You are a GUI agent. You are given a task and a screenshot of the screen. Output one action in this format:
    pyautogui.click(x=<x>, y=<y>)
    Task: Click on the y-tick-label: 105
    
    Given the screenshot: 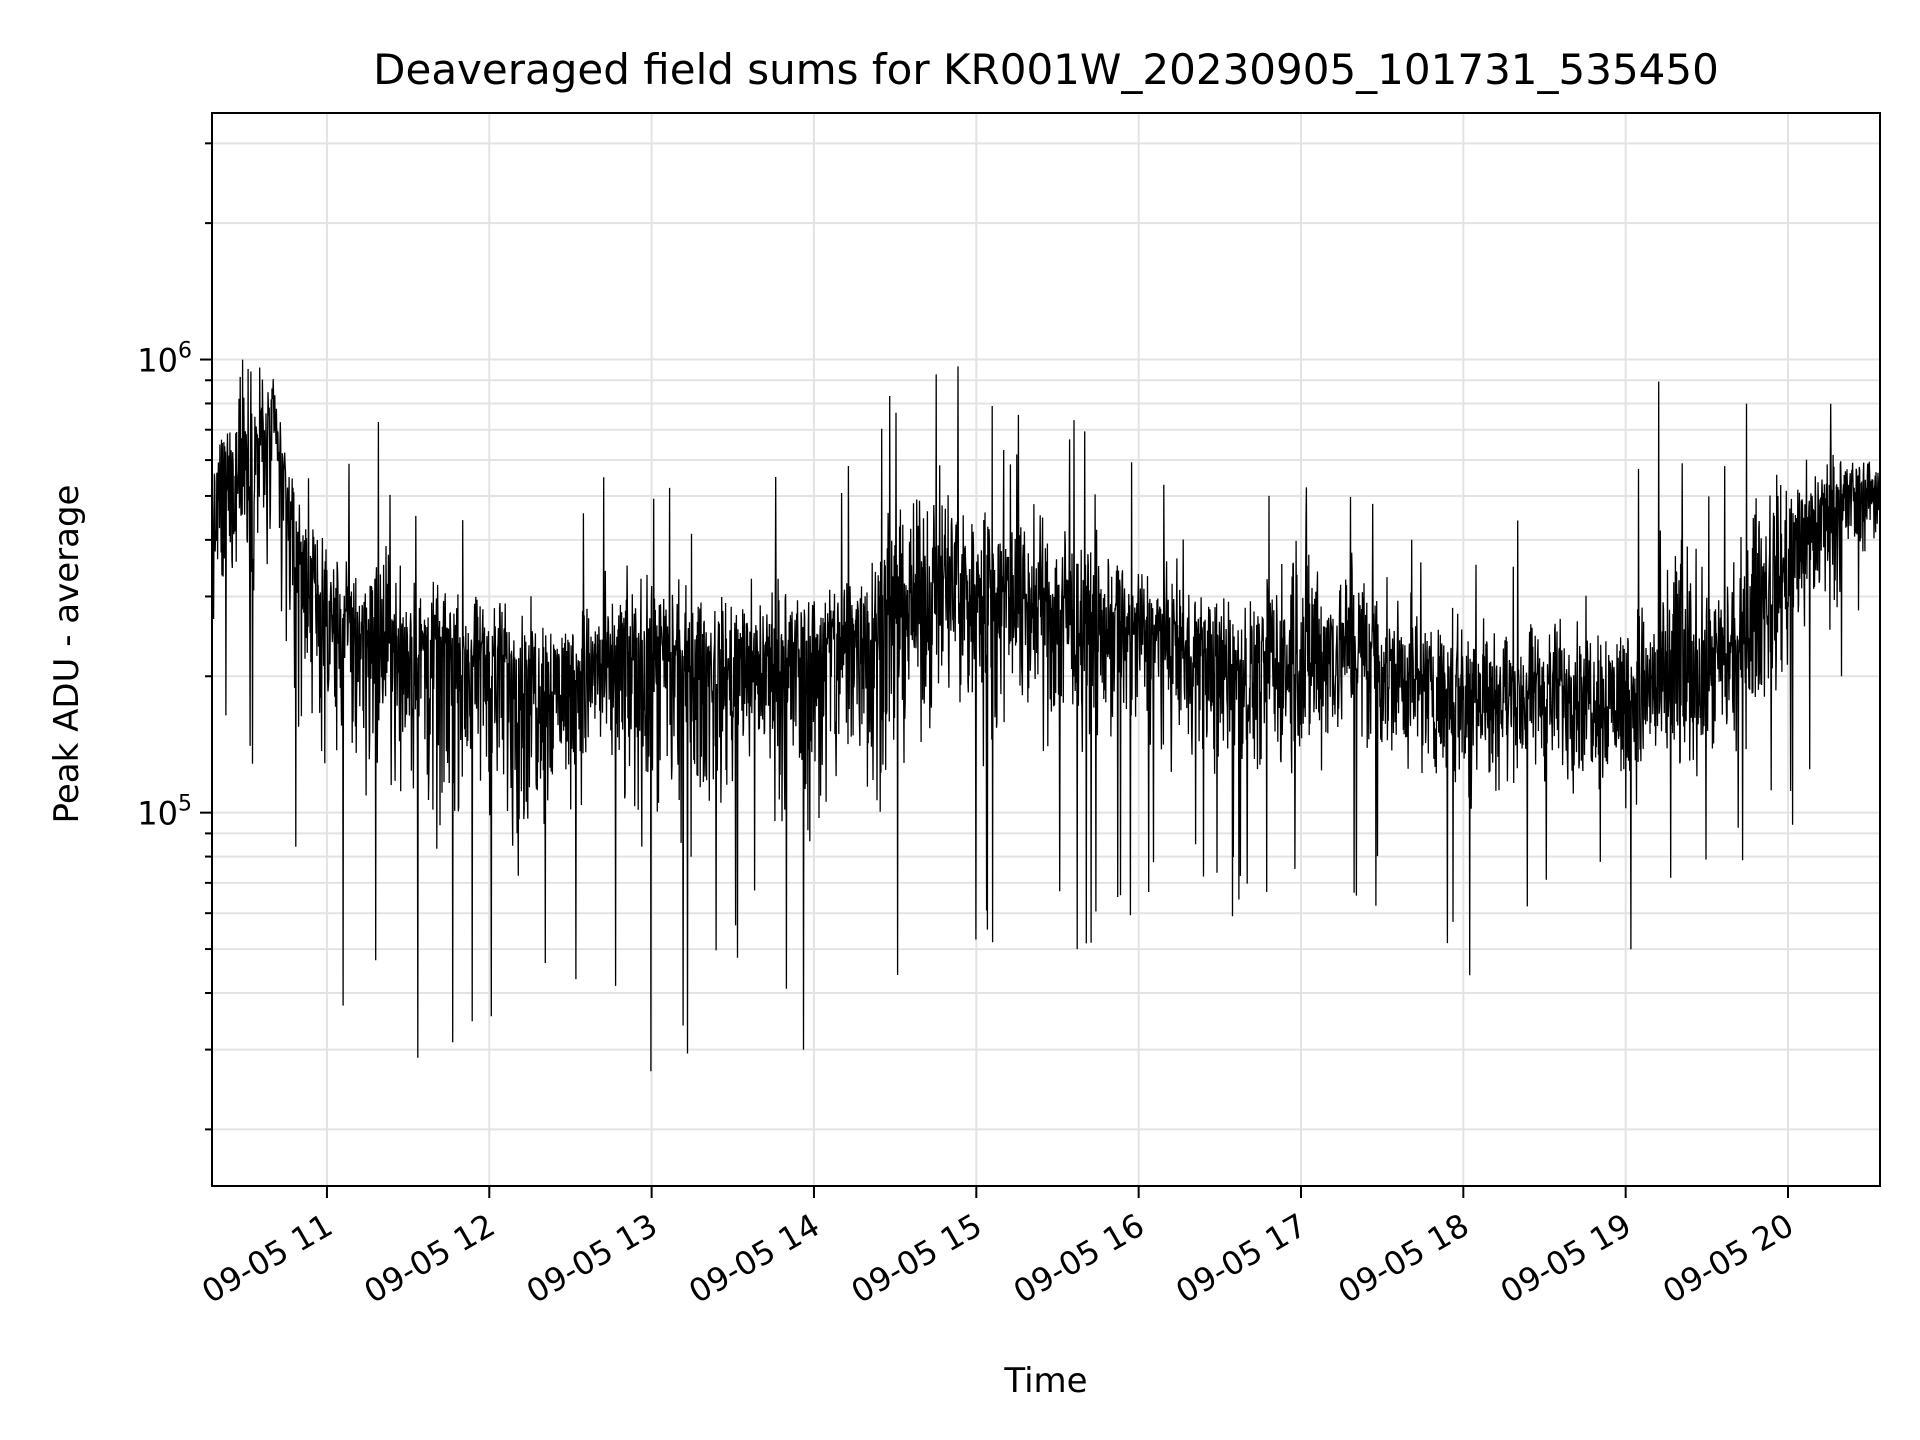 What is the action you would take?
    pyautogui.click(x=164, y=812)
    